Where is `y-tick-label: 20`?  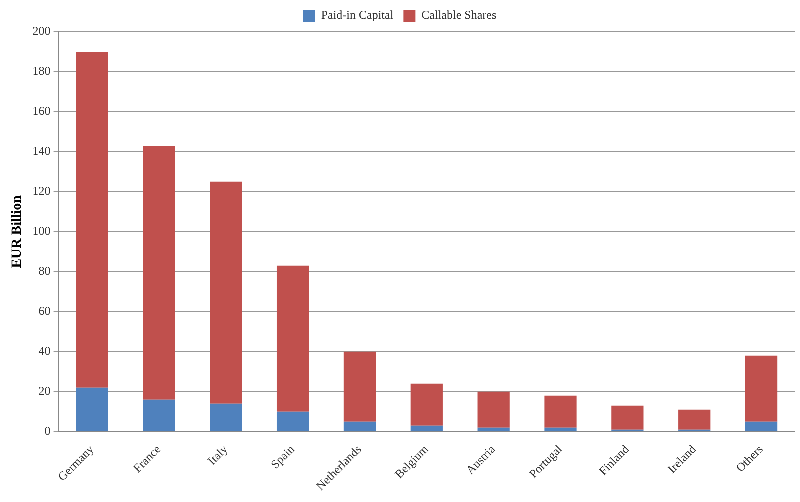
y-tick-label: 20 is located at coordinates (44, 391).